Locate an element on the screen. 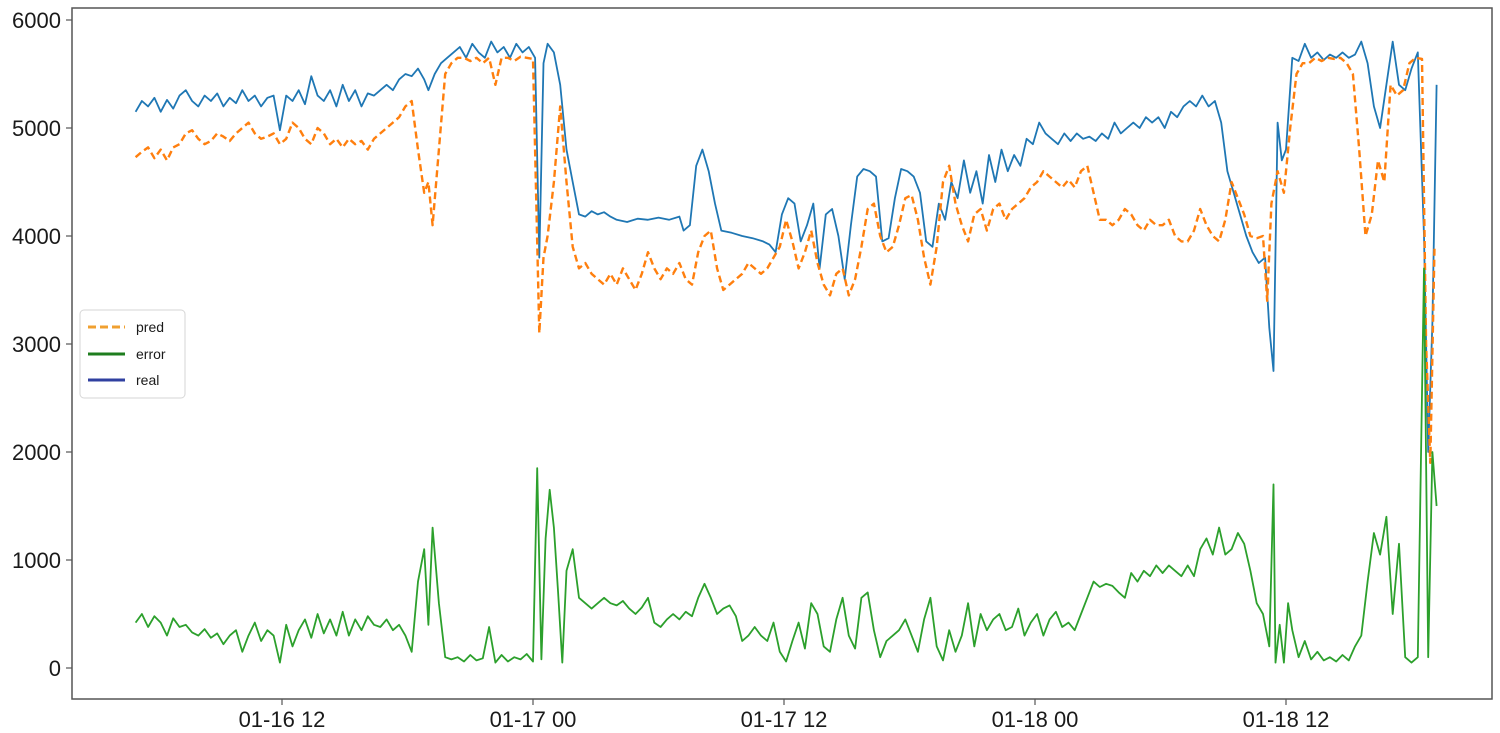 The width and height of the screenshot is (1500, 733). x-tick-label: 01-16 12 is located at coordinates (282, 719).